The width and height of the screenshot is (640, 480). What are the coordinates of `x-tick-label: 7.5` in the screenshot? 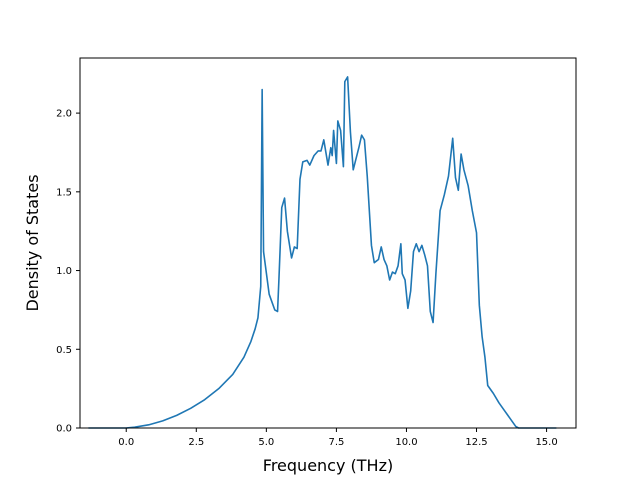 It's located at (336, 442).